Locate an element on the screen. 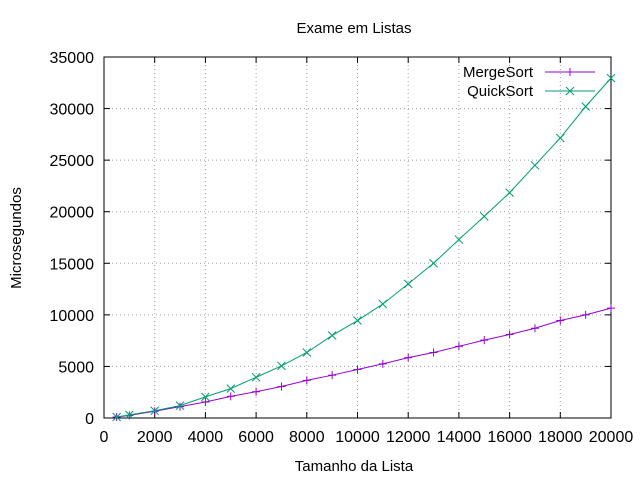 The image size is (640, 480). y-tick-label: 35000 is located at coordinates (72, 58).